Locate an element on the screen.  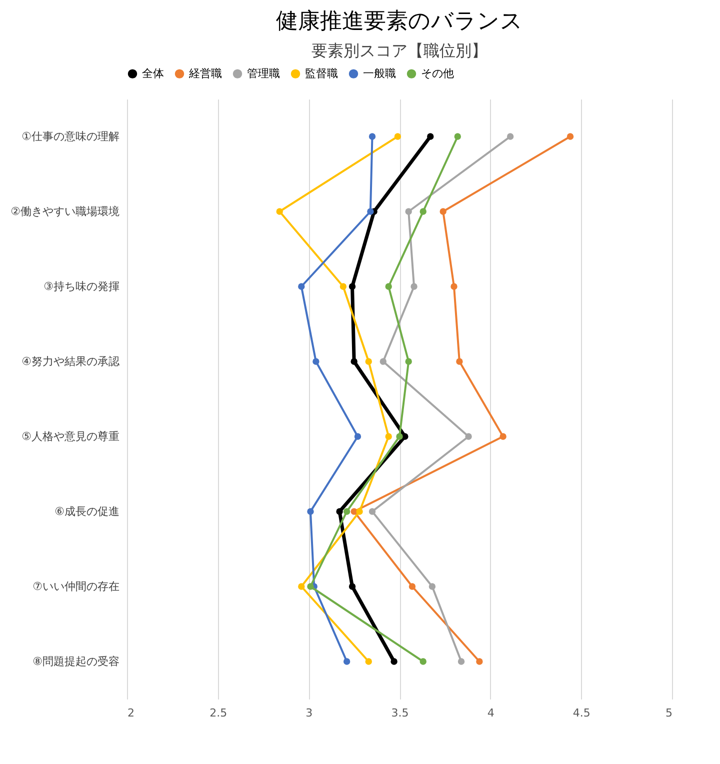
legend-label: 管理職 is located at coordinates (263, 73).